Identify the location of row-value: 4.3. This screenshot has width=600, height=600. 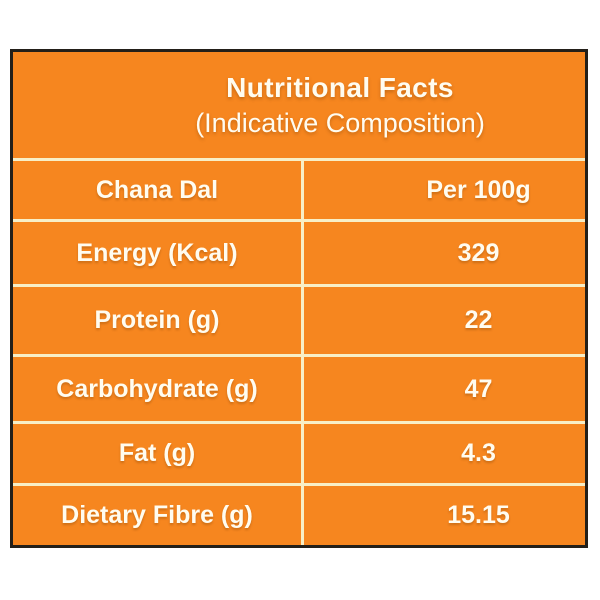
(478, 453).